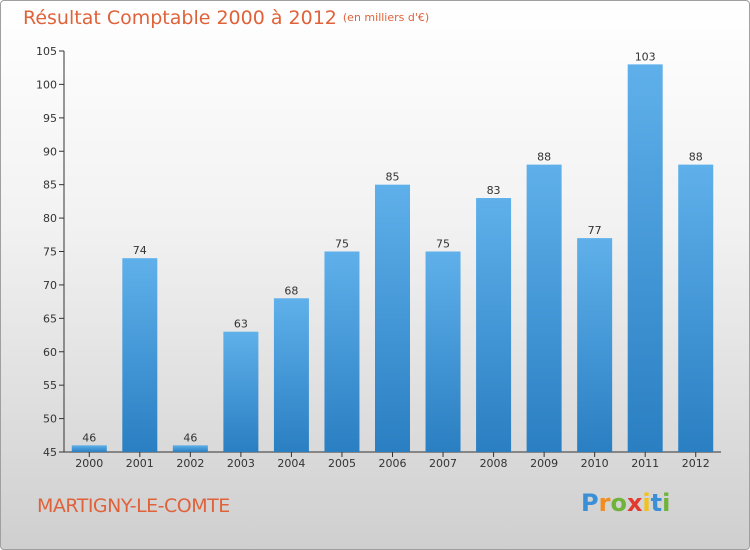  What do you see at coordinates (595, 463) in the screenshot?
I see `x-tick-label-2010: 2010` at bounding box center [595, 463].